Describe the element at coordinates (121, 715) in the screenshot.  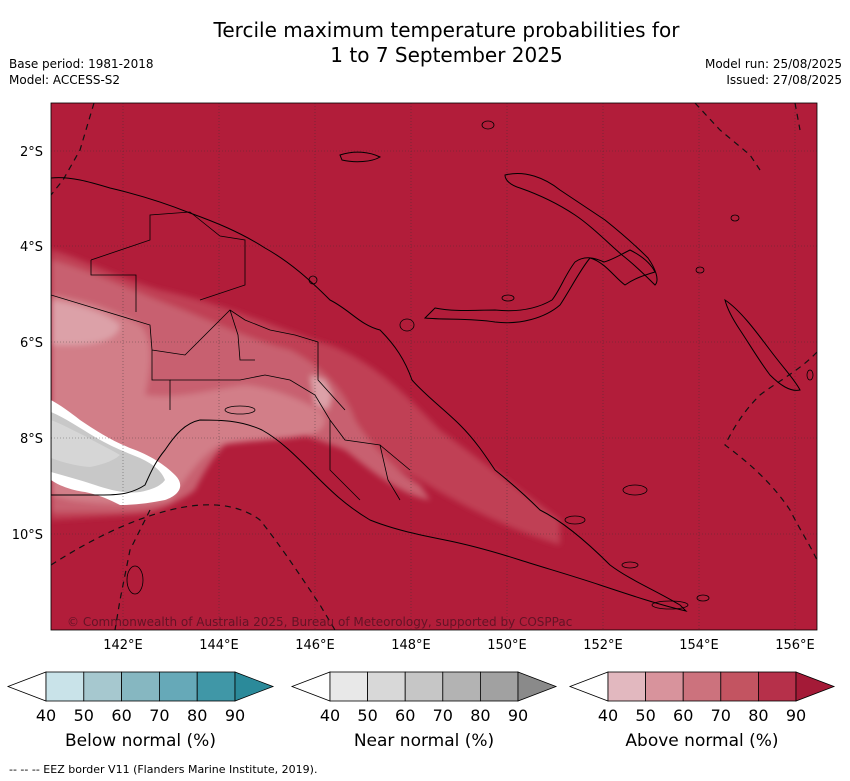
I see `below-normal-tick-label: 60` at that location.